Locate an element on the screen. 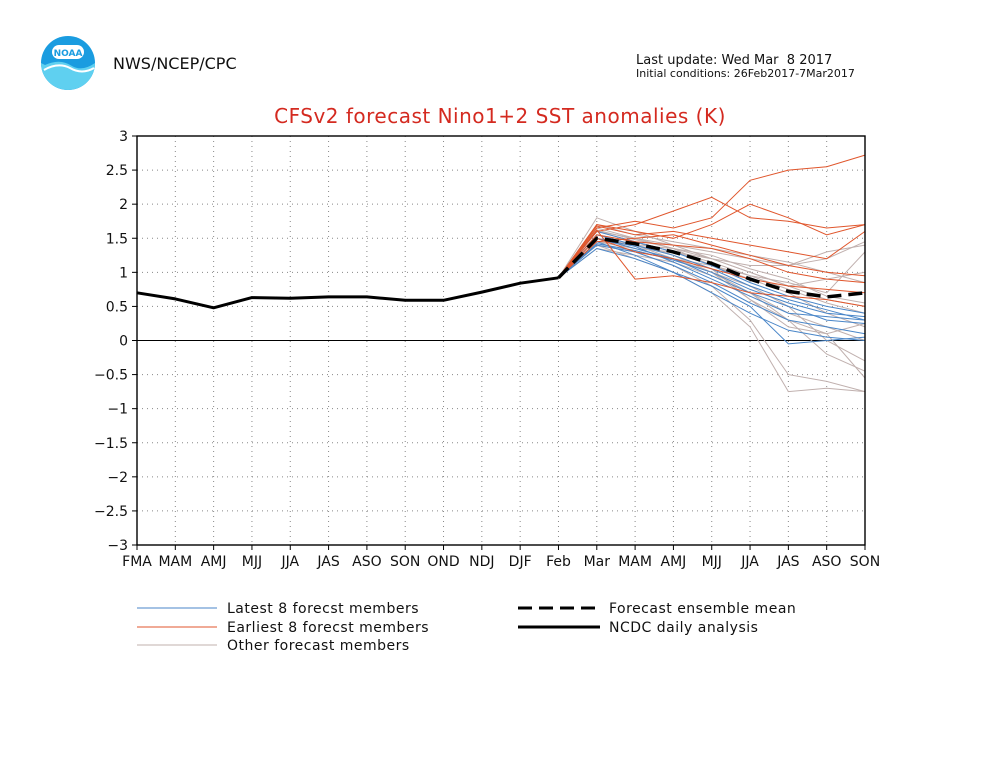  y-tick-label: 1 is located at coordinates (123, 273).